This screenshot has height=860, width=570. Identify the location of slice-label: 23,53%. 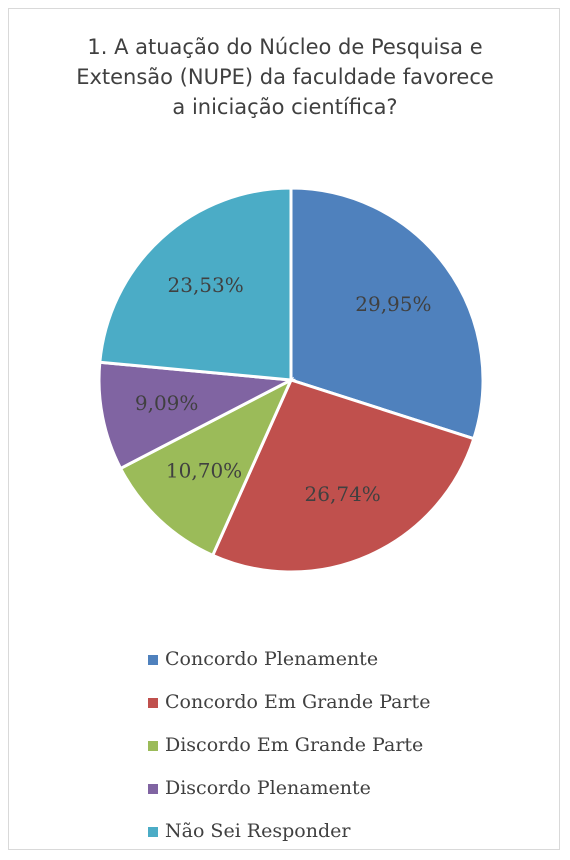
(206, 285).